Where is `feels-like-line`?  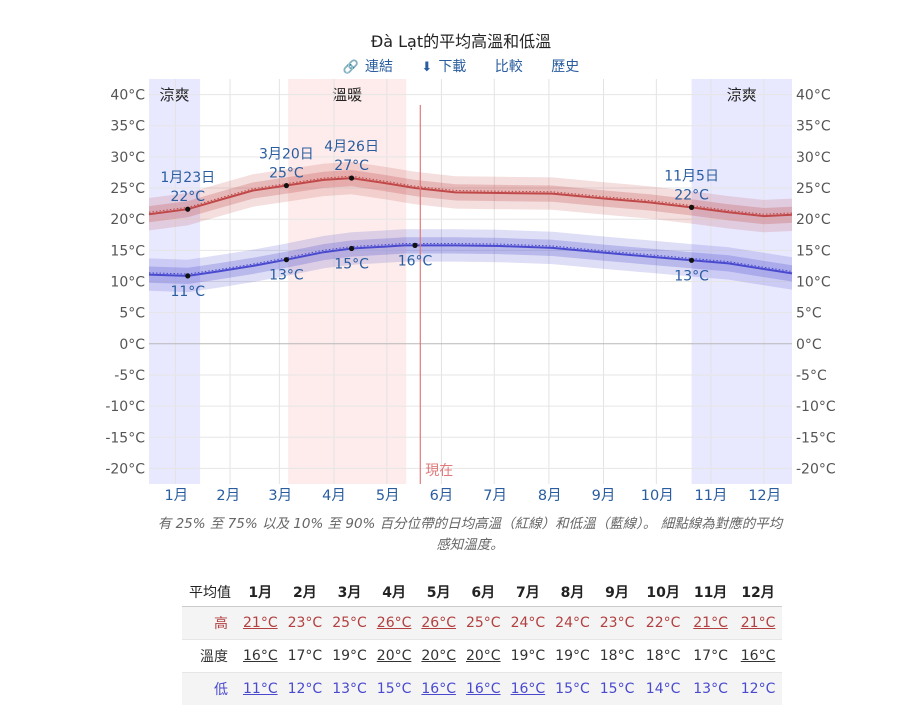
feels-like-line is located at coordinates (470, 195).